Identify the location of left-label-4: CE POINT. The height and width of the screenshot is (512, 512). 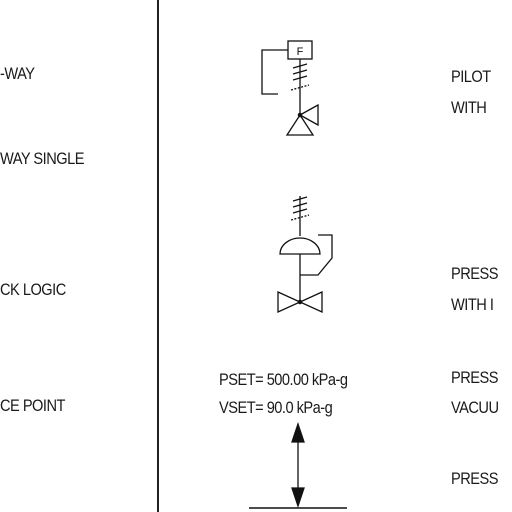
(32, 405).